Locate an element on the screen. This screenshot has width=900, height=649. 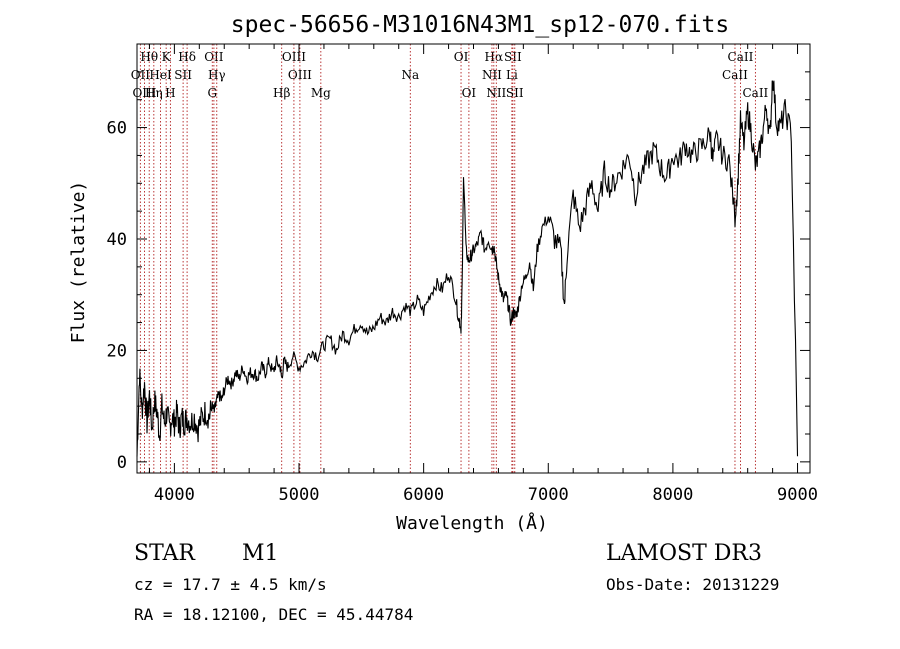
marker-label: Hβ is located at coordinates (281, 93).